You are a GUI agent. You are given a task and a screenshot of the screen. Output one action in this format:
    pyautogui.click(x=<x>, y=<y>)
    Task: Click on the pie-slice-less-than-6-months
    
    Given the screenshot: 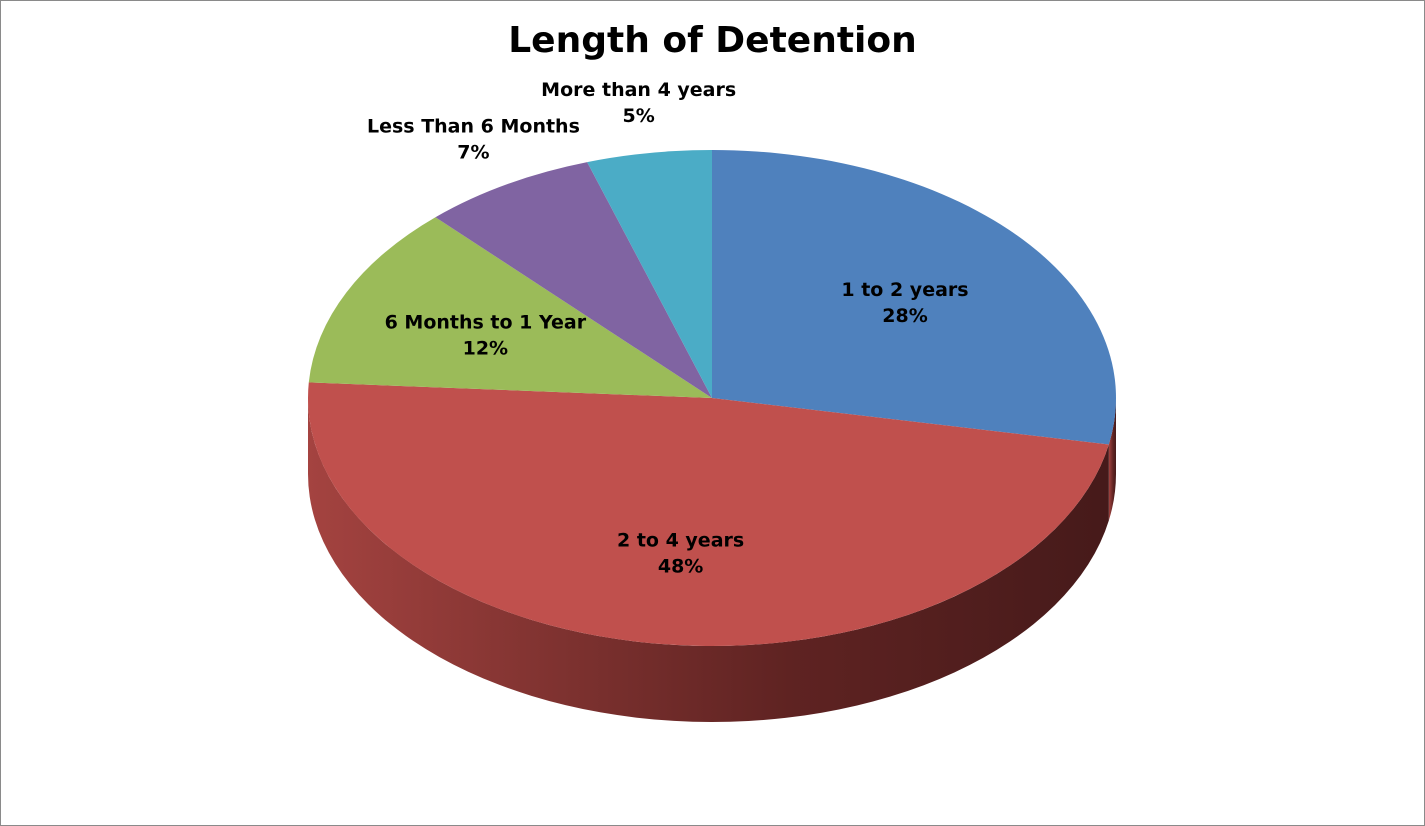 What is the action you would take?
    pyautogui.click(x=573, y=280)
    